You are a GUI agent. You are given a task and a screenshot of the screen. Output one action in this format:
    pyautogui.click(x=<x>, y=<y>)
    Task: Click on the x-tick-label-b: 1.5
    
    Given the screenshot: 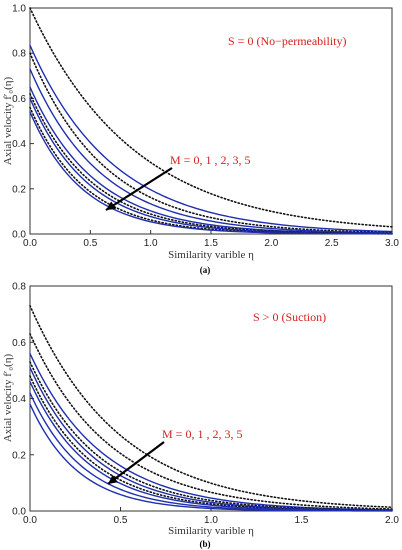 What is the action you would take?
    pyautogui.click(x=302, y=520)
    